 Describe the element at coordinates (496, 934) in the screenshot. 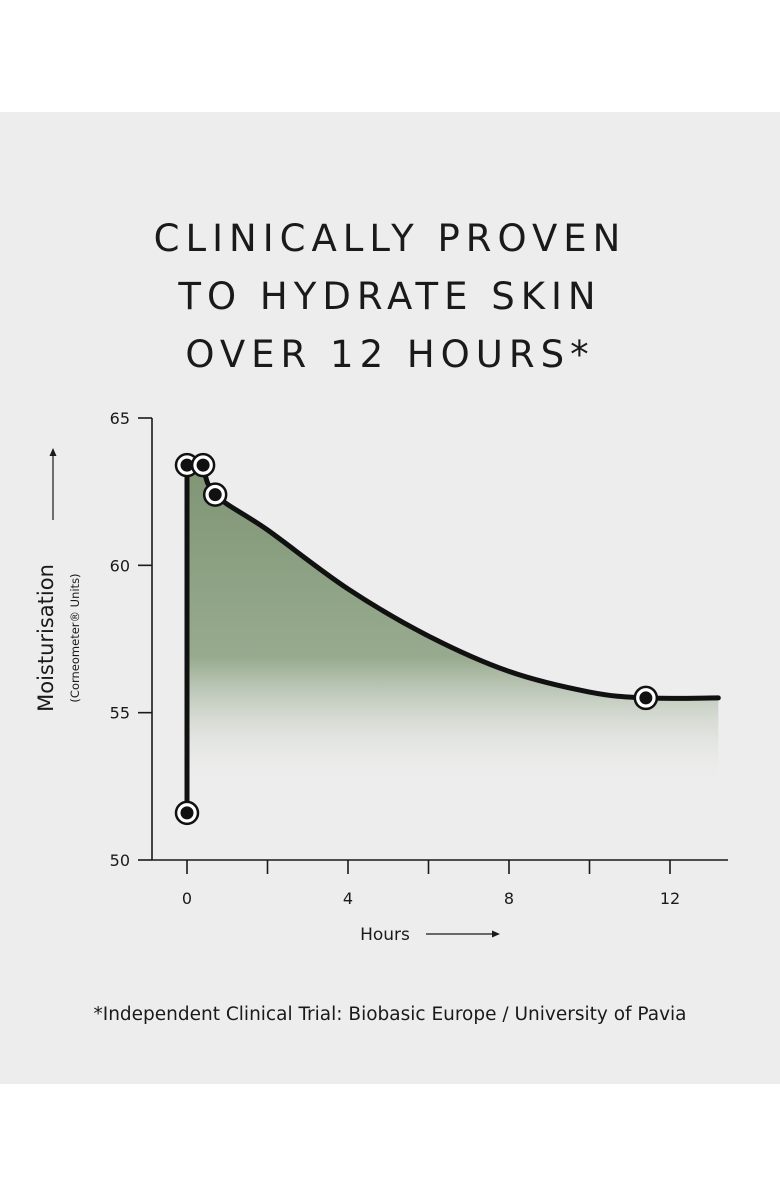

I see `x-axis-arrow-head` at that location.